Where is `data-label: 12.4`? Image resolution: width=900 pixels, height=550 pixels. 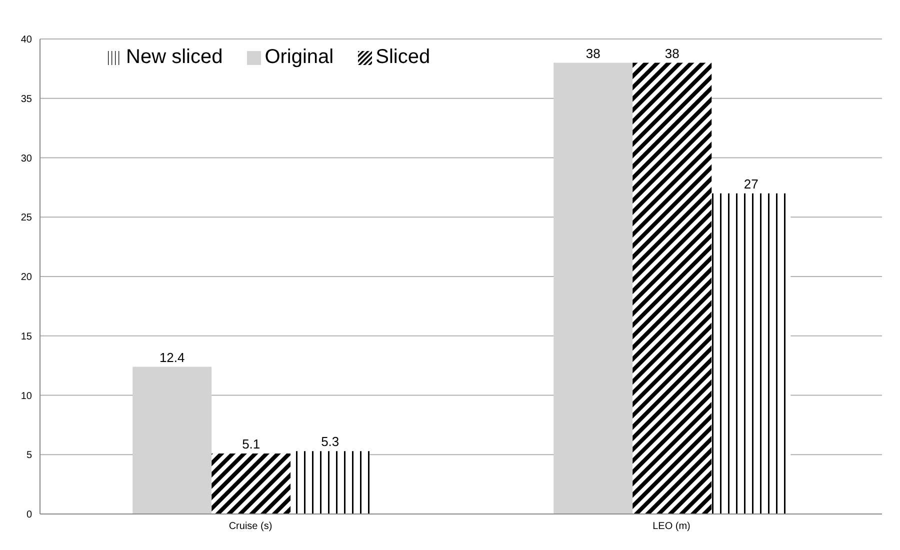 data-label: 12.4 is located at coordinates (172, 357).